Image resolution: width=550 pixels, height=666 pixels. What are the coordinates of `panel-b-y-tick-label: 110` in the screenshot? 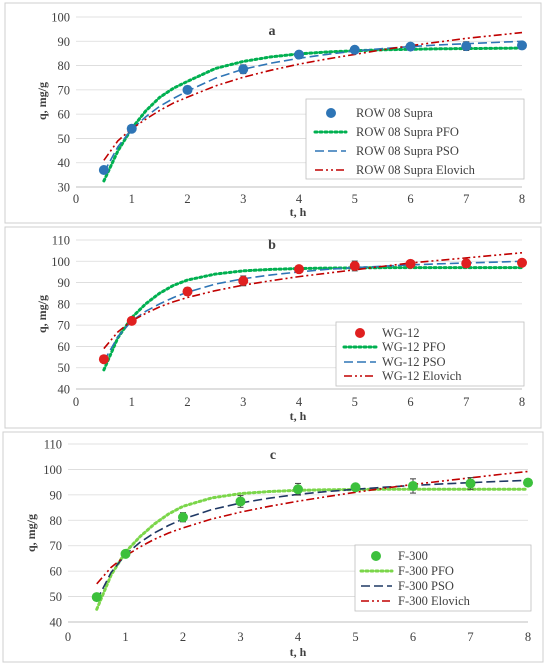 It's located at (61, 241).